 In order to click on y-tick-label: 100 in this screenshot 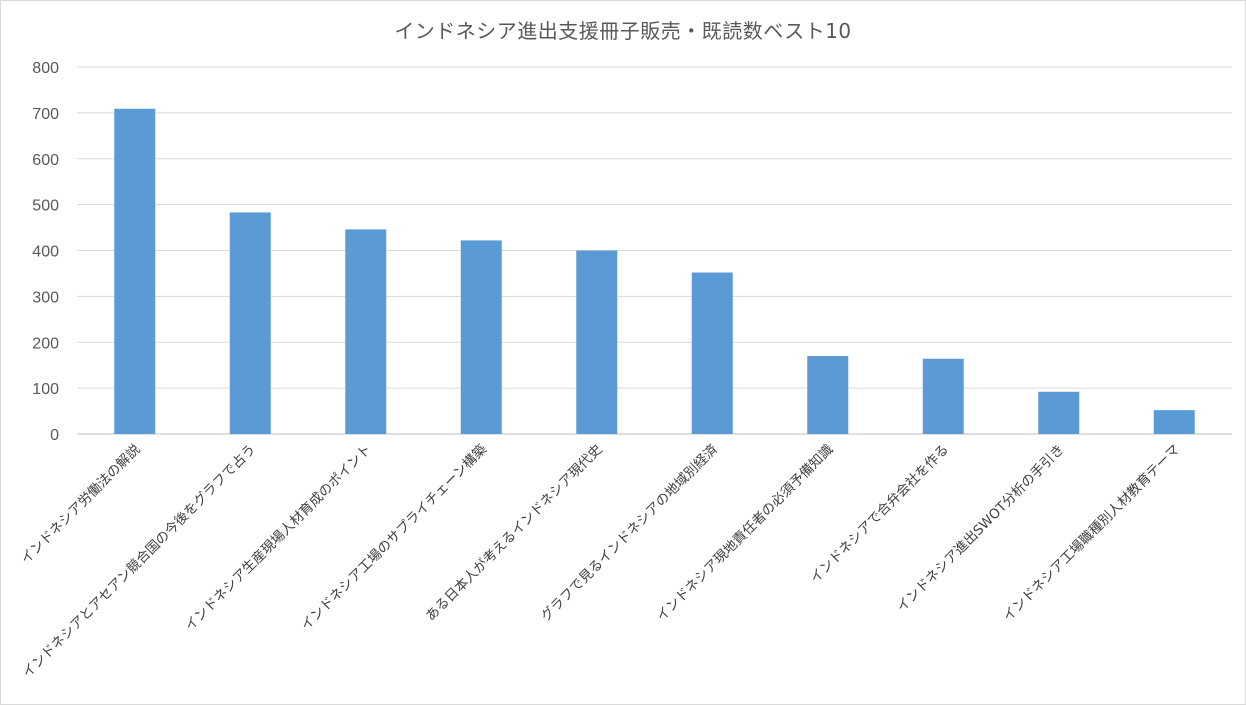, I will do `click(45, 389)`.